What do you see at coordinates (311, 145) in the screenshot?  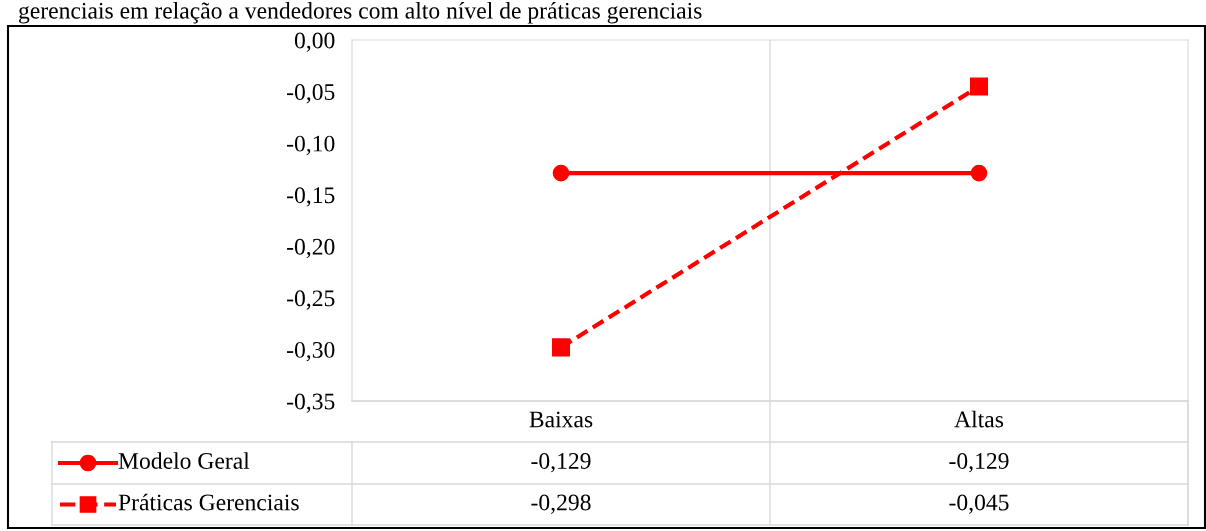 I see `y-tick-label: -0,10` at bounding box center [311, 145].